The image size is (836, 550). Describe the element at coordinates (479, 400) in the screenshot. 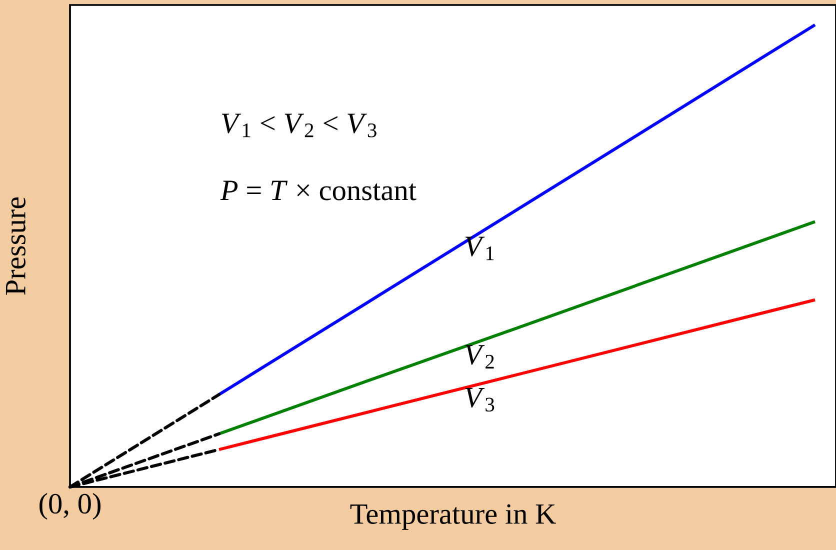

I see `series-label: V$_{3}$` at that location.